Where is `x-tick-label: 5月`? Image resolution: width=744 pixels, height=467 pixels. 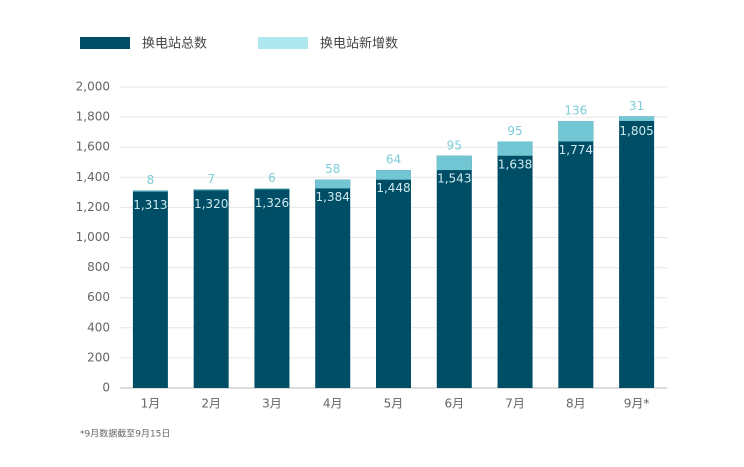 x-tick-label: 5月 is located at coordinates (394, 404).